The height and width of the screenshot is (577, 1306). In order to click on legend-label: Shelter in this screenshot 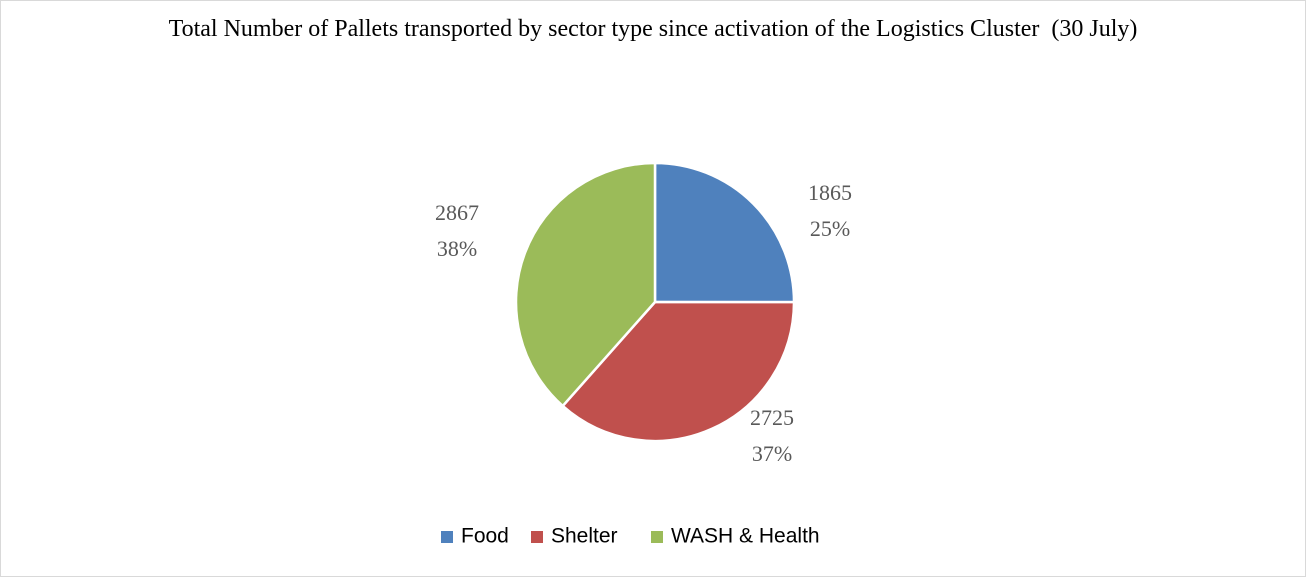, I will do `click(584, 536)`.